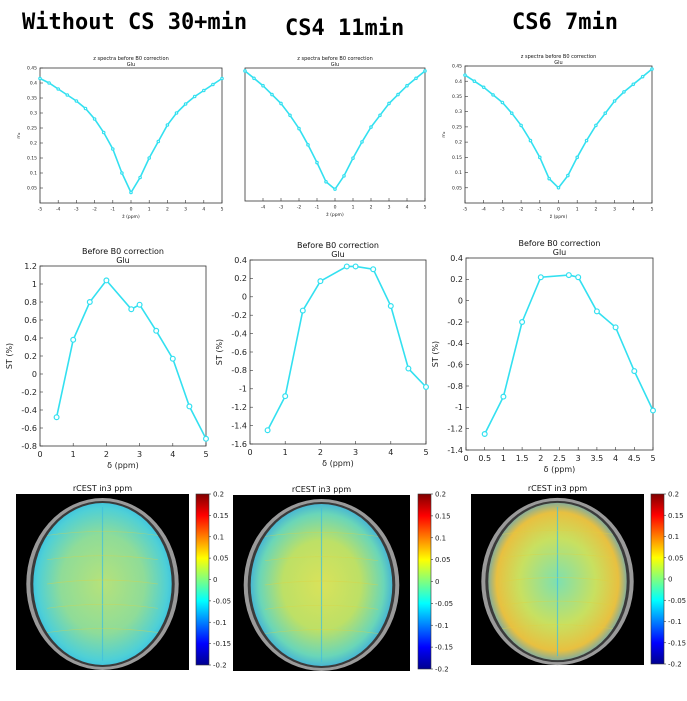 Image resolution: width=687 pixels, height=701 pixels. I want to click on x-tick-label: 2, so click(320, 452).